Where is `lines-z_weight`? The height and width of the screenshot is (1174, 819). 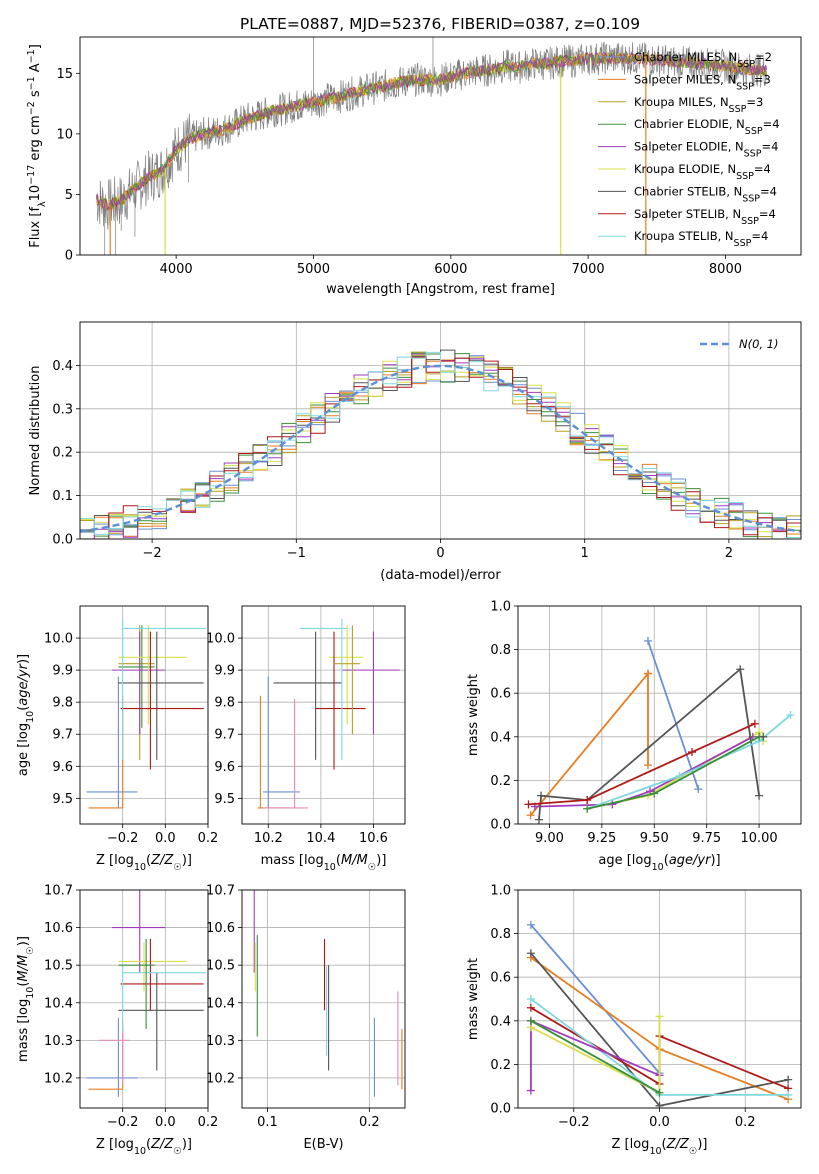
lines-z_weight is located at coordinates (659, 1014).